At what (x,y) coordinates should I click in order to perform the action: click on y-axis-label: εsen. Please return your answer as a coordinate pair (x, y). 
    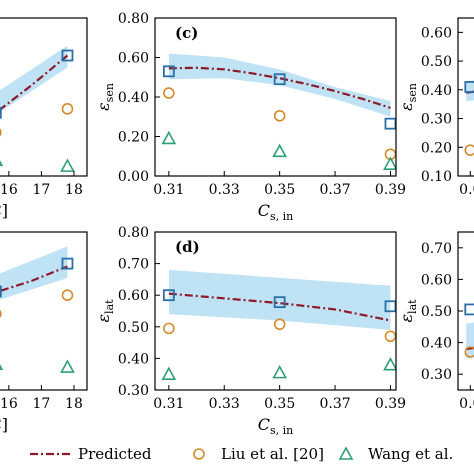
    Looking at the image, I should click on (105, 97).